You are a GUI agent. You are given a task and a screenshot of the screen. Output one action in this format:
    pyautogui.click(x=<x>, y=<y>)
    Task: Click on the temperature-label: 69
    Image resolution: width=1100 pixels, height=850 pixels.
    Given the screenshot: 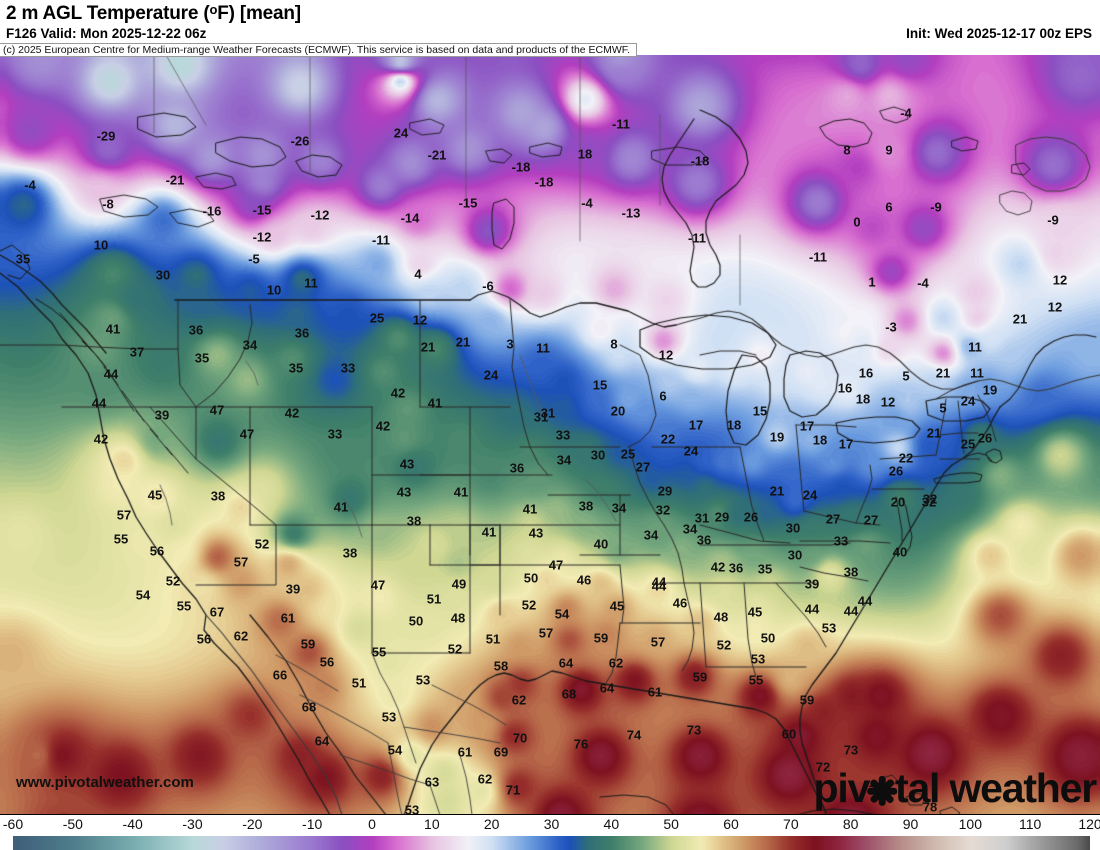 What is the action you would take?
    pyautogui.click(x=501, y=752)
    